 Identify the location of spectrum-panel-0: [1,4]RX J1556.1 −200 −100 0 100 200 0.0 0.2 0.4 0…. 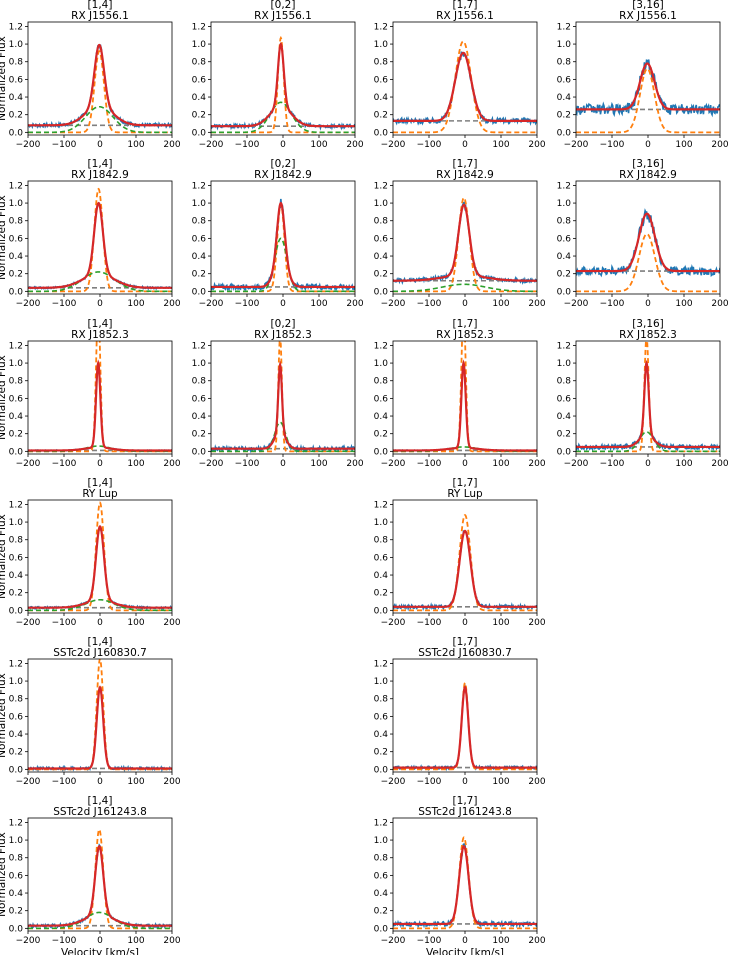
(90, 75).